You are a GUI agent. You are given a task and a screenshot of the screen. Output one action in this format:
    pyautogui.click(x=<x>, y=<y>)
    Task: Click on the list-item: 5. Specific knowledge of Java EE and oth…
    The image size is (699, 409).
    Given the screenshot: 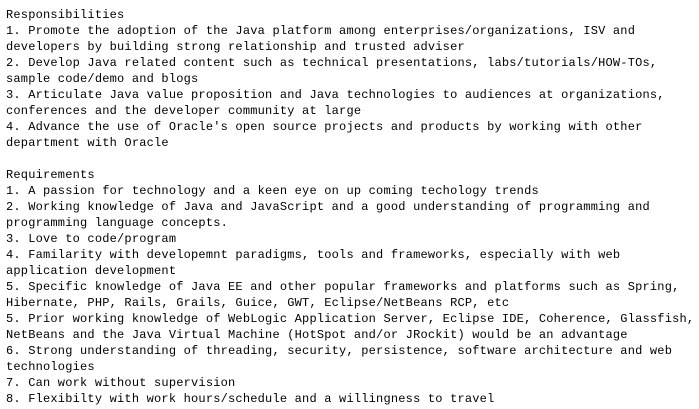 What is the action you would take?
    pyautogui.click(x=352, y=295)
    